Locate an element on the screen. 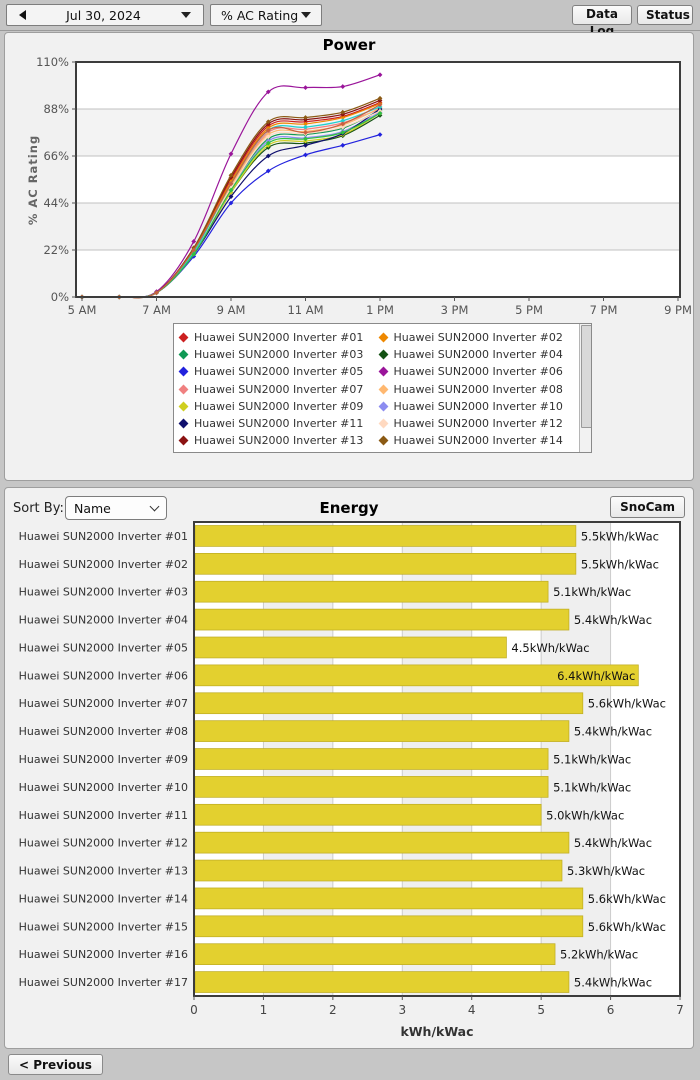  legend-item: Huawei SUN2000 Inverter #11 is located at coordinates (277, 424).